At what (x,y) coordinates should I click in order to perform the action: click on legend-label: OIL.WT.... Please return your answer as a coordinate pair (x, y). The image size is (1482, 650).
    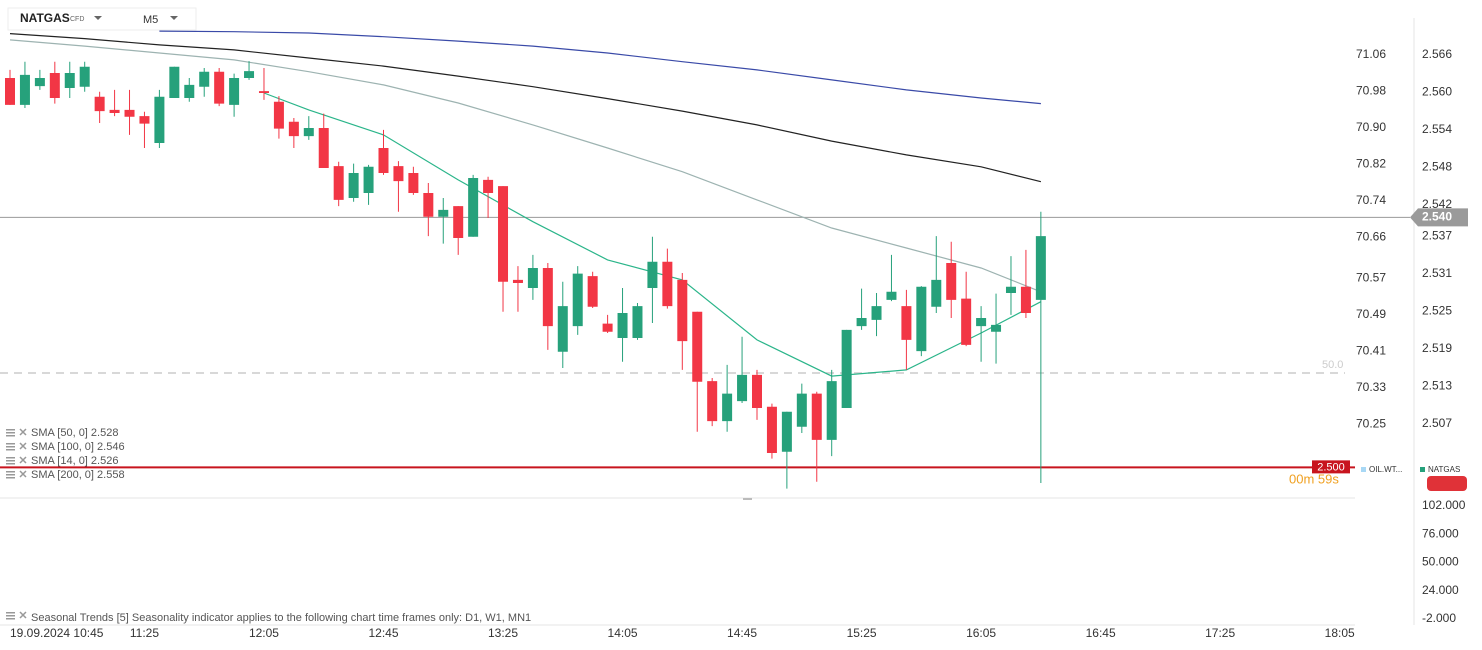
    Looking at the image, I should click on (1385, 469).